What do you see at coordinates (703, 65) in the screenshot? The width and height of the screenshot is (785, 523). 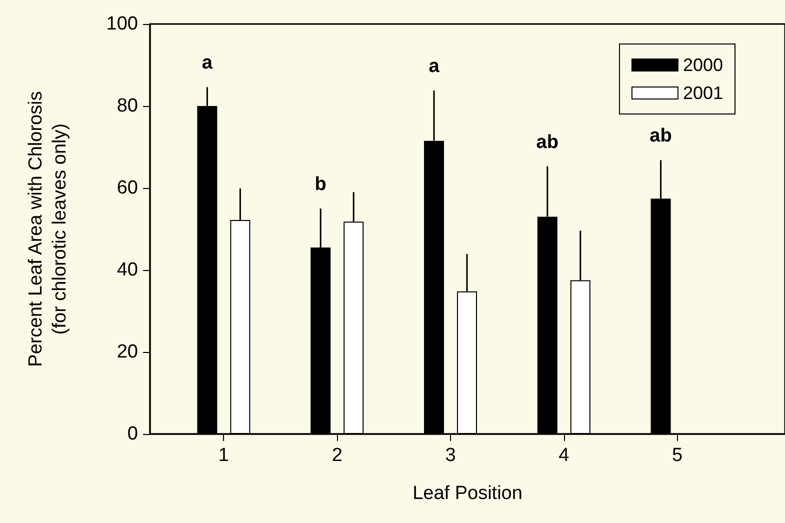 I see `legend-label: 2000` at bounding box center [703, 65].